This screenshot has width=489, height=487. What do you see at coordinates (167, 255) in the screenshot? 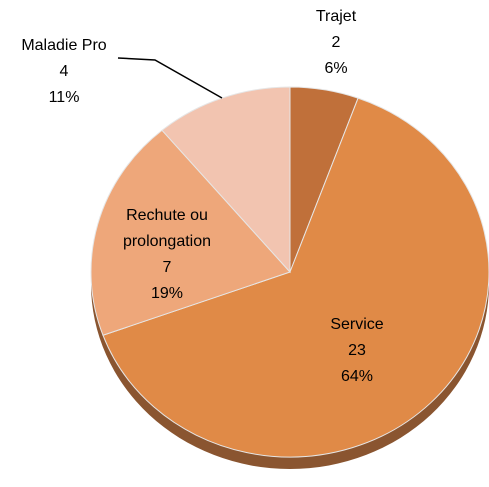
I see `slice-label: Rechute ou prolongation 7 19%` at bounding box center [167, 255].